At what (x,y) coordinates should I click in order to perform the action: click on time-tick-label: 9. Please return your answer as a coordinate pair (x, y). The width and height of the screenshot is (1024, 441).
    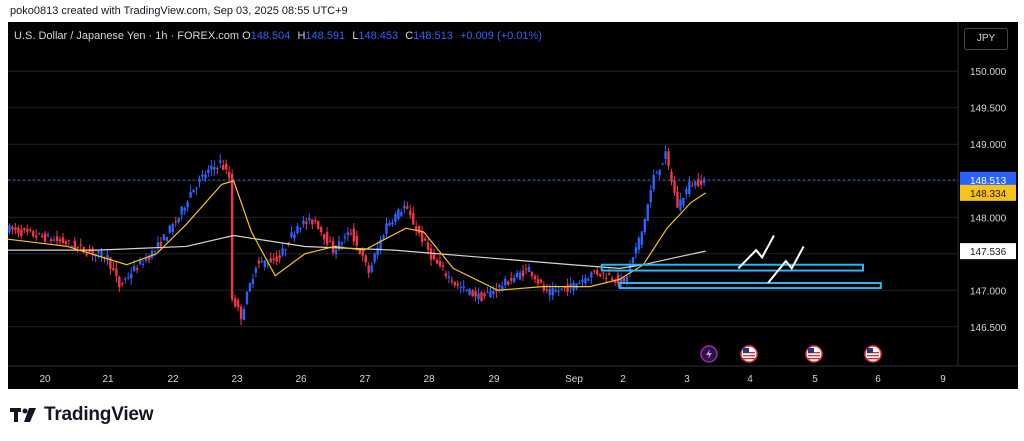
    Looking at the image, I should click on (943, 379).